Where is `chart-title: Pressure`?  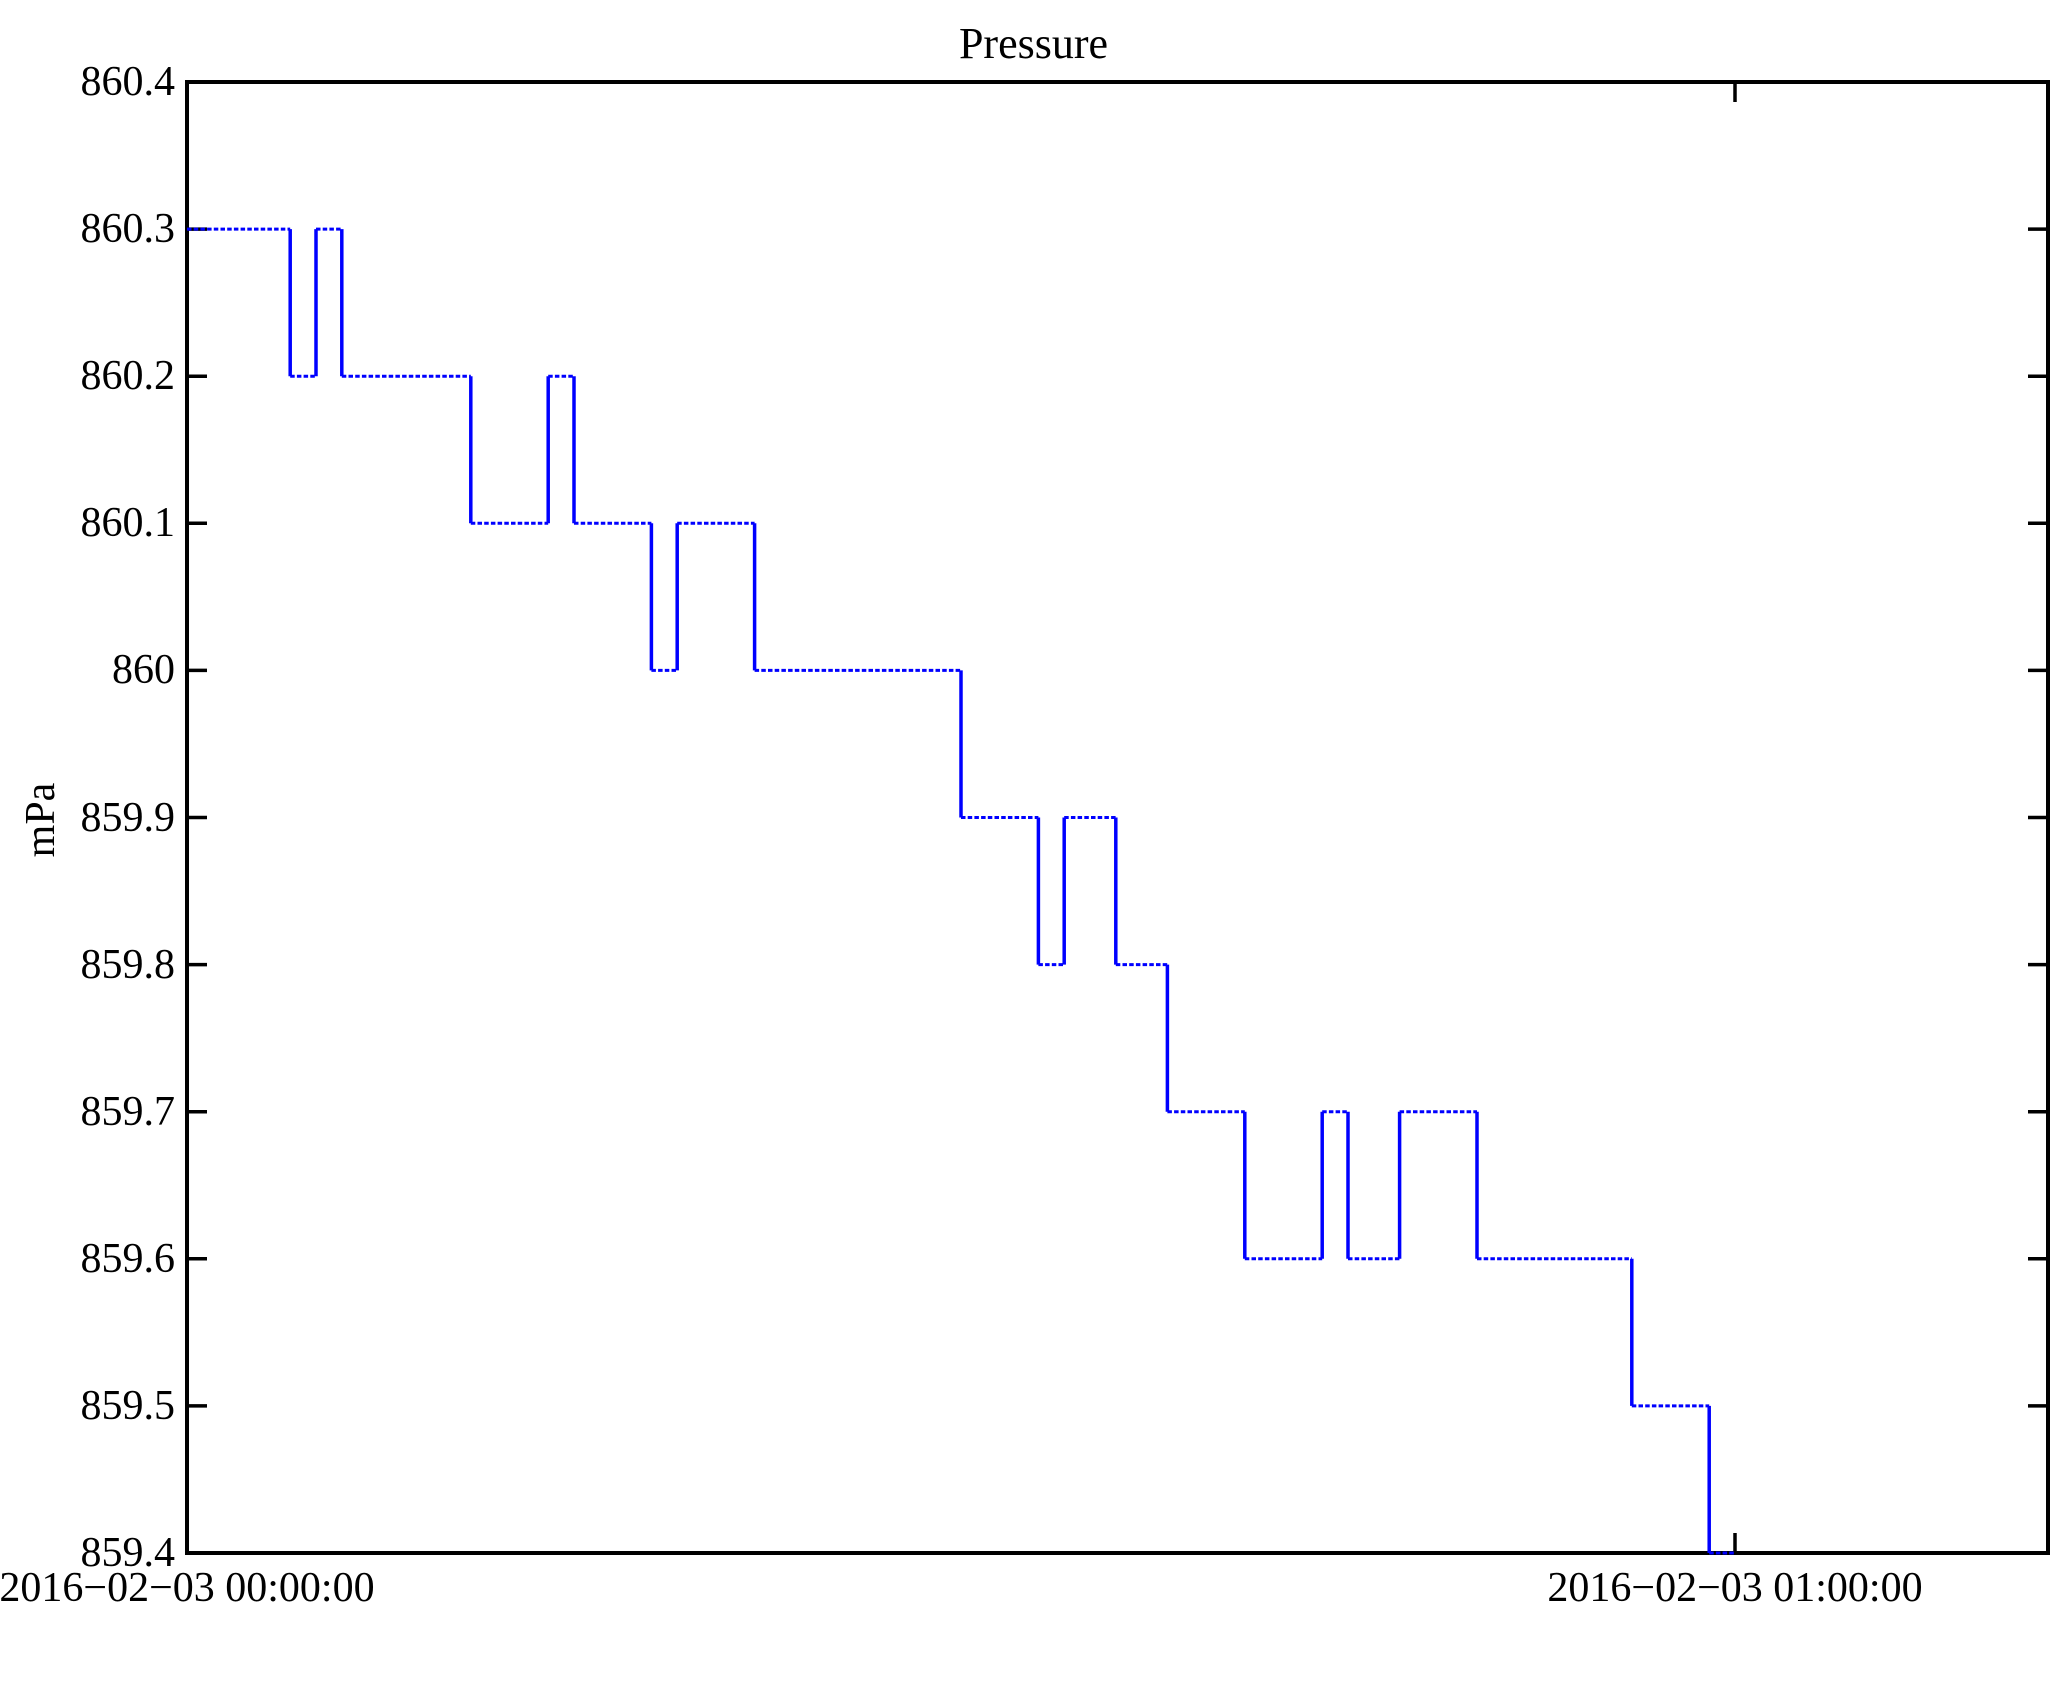 chart-title: Pressure is located at coordinates (1033, 43).